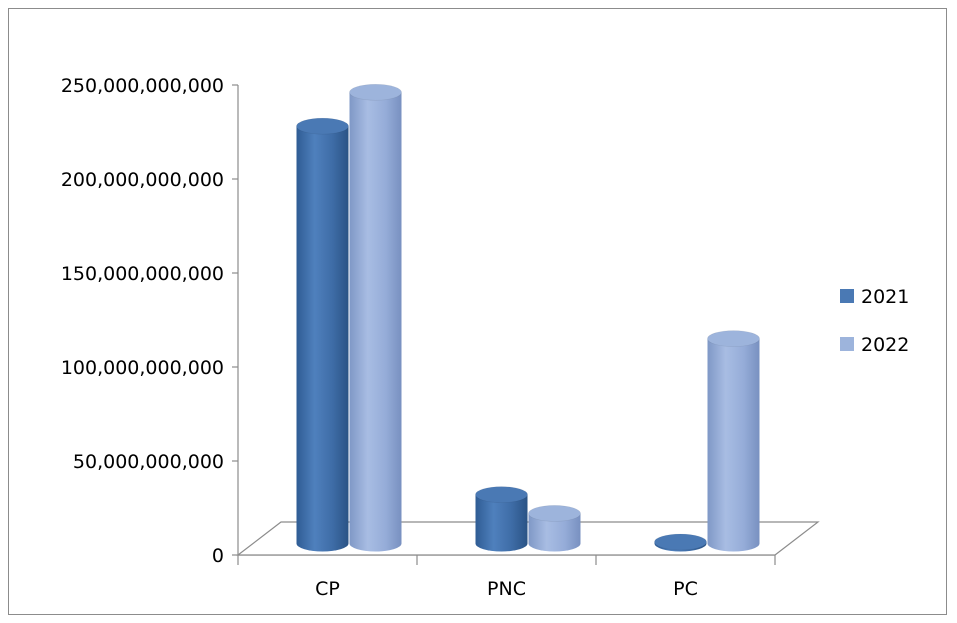 The image size is (957, 623). What do you see at coordinates (506, 589) in the screenshot?
I see `category-label-pnc: PNC` at bounding box center [506, 589].